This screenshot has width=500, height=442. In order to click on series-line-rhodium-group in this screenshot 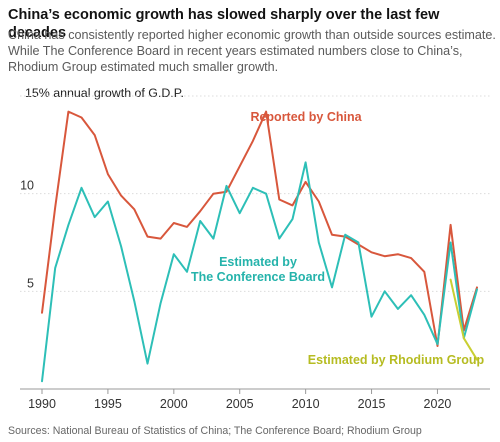, I will do `click(463, 319)`.